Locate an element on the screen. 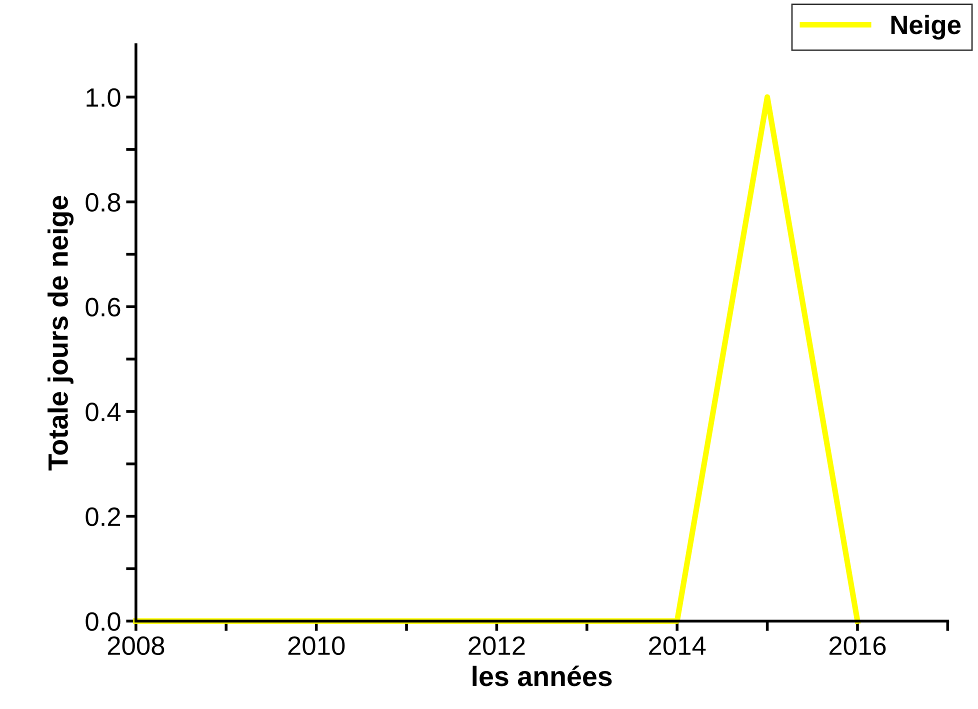 Image resolution: width=978 pixels, height=709 pixels. x-tick-label: 2012 is located at coordinates (496, 646).